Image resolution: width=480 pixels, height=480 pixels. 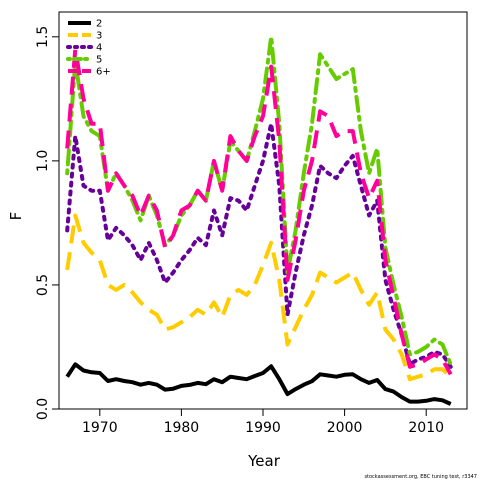 I want to click on x-tick-label: 2000, so click(x=345, y=428).